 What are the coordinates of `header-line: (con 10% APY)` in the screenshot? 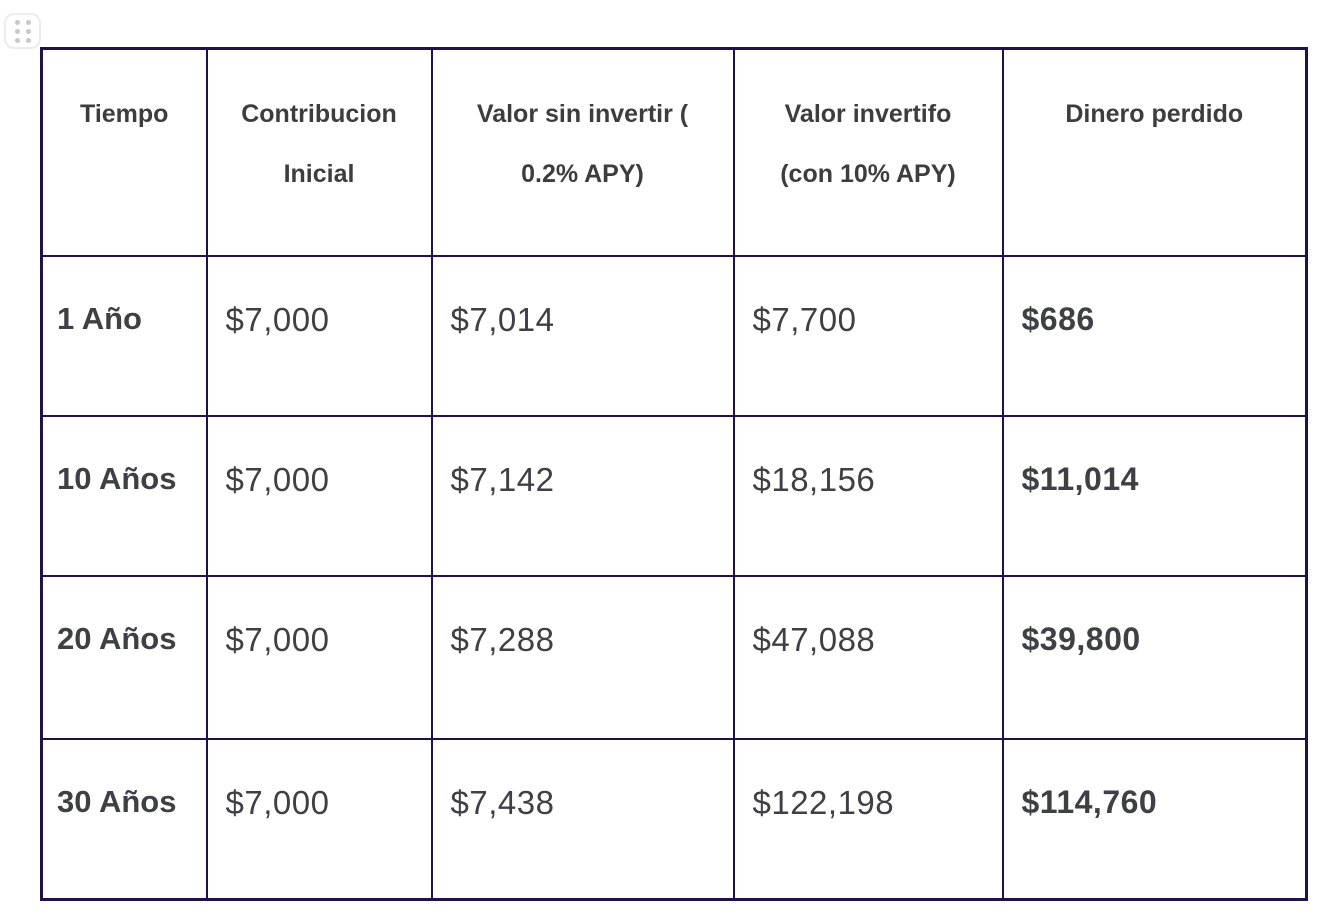 It's located at (868, 174).